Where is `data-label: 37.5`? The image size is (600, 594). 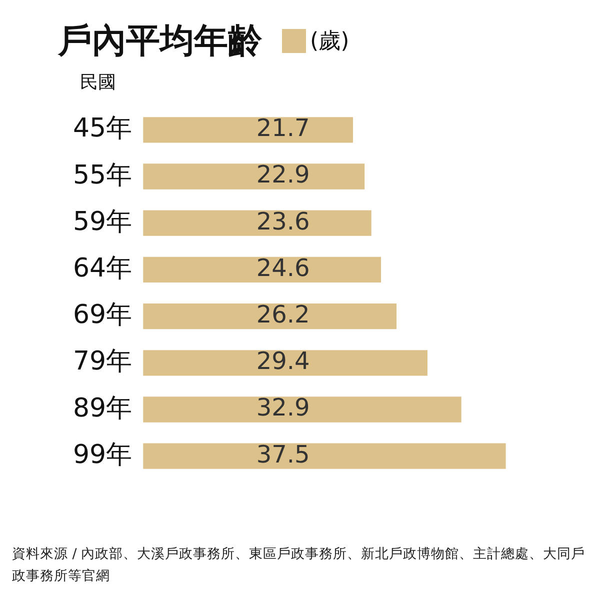 data-label: 37.5 is located at coordinates (283, 454).